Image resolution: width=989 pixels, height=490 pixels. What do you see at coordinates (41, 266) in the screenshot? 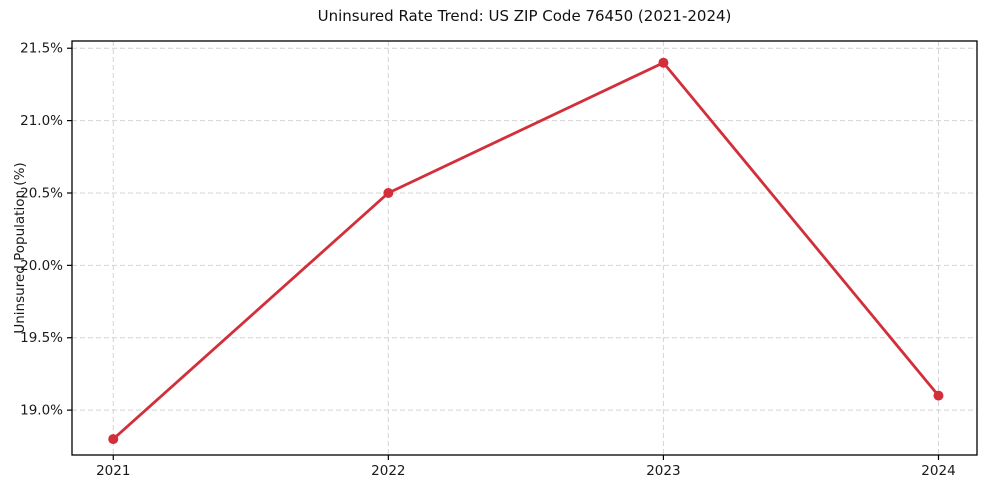
I see `y-tick-label: 20.0%` at bounding box center [41, 266].